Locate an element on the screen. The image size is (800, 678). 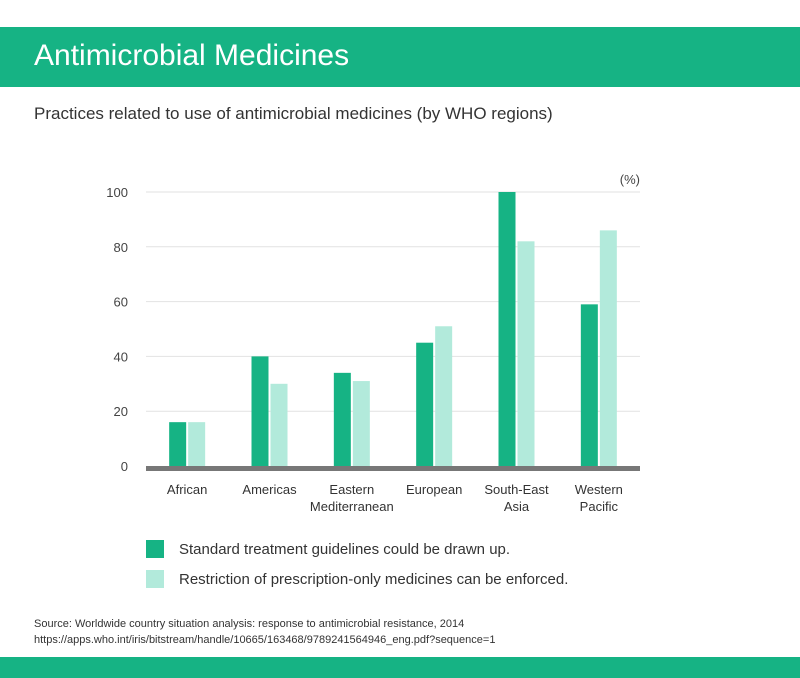
x-tick-label: European is located at coordinates (434, 489).